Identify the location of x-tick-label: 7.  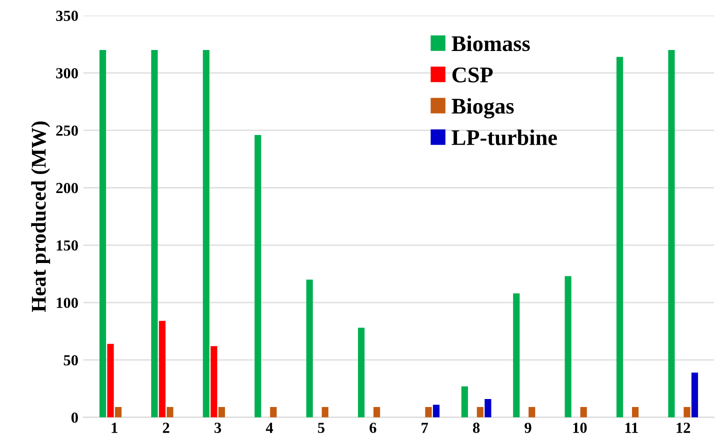
(425, 427).